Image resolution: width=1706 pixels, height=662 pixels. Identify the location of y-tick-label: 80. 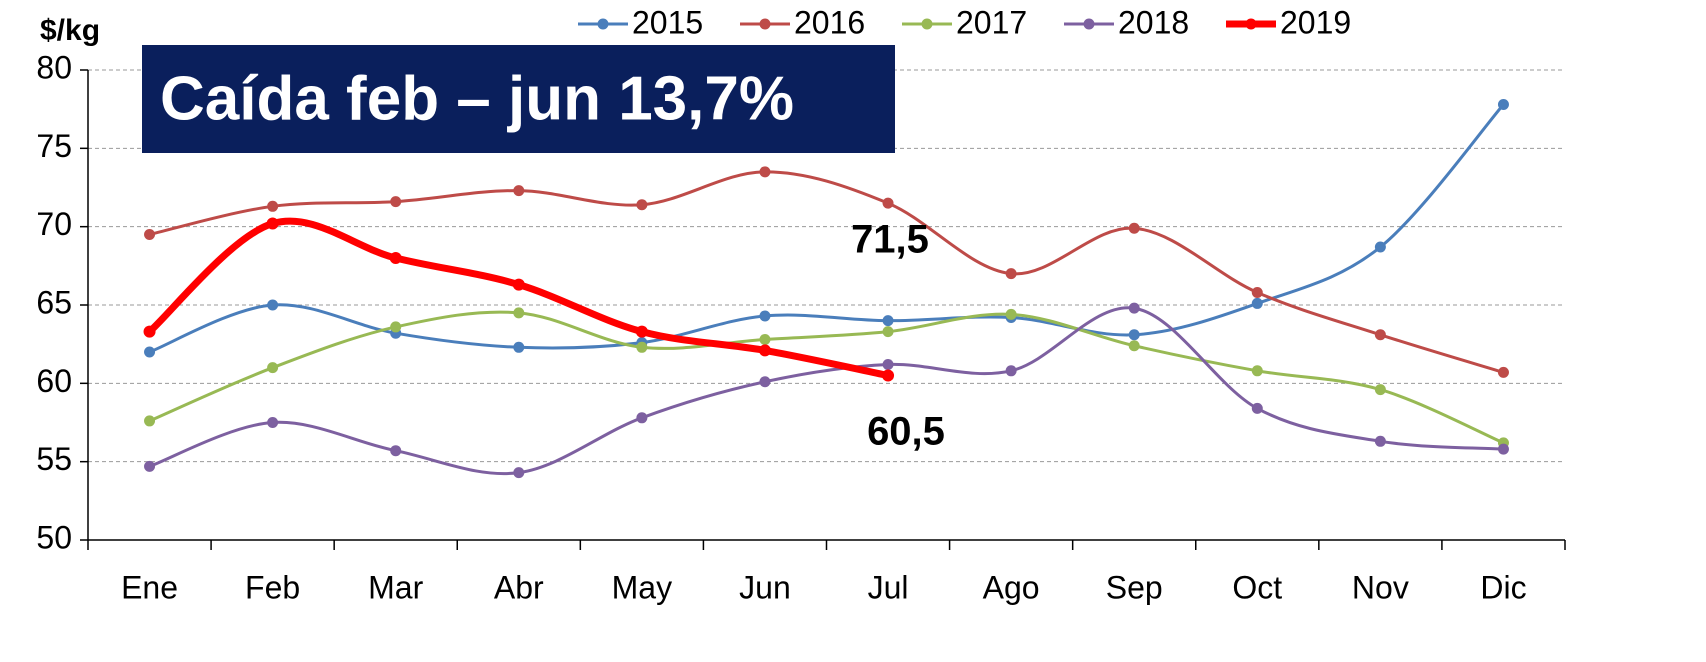
(54, 67).